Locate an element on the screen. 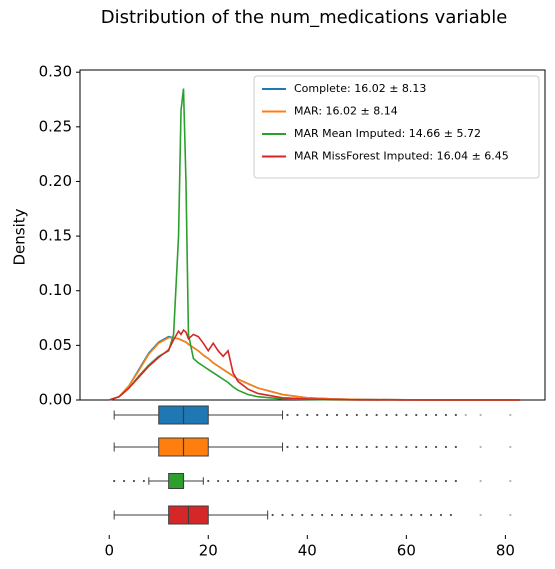 This screenshot has width=555, height=569. y-tick-label: 0.30 is located at coordinates (55, 72).